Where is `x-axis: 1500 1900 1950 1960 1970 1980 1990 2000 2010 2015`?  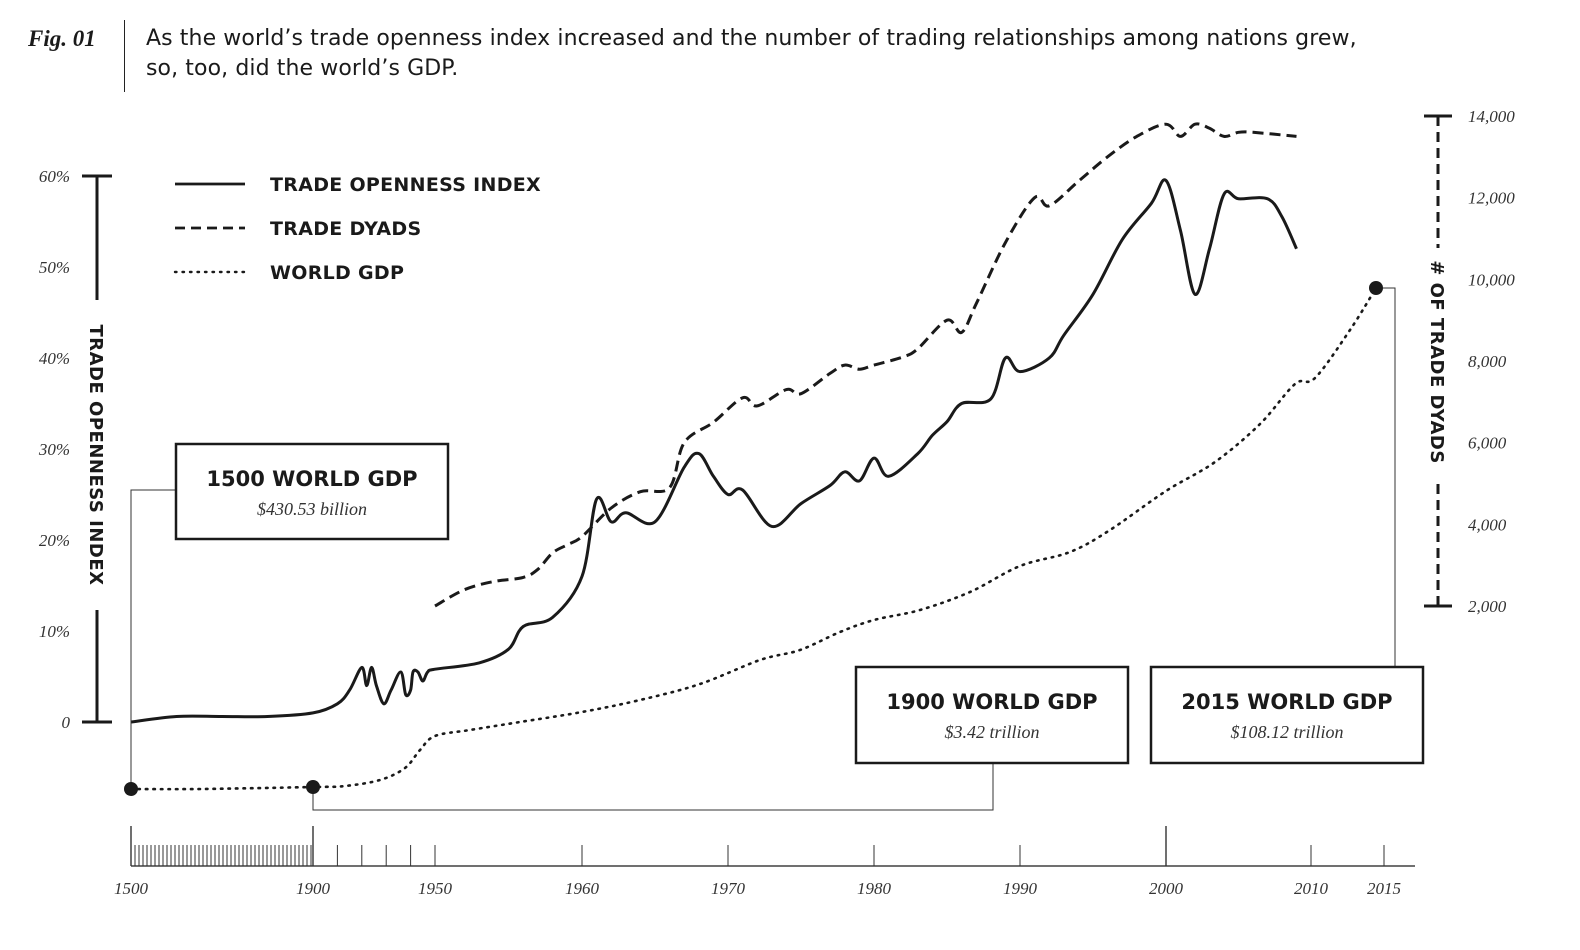
x-axis: 1500 1900 1950 1960 1970 1980 1990 2000 2010 2015 is located at coordinates (764, 862).